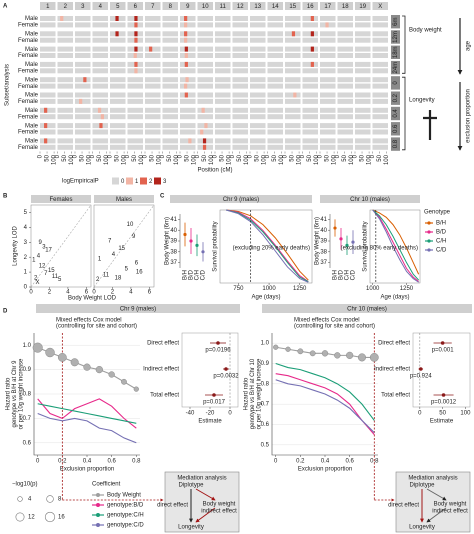 The width and height of the screenshot is (474, 534). I want to click on chromosome-label: 4, so click(101, 7).